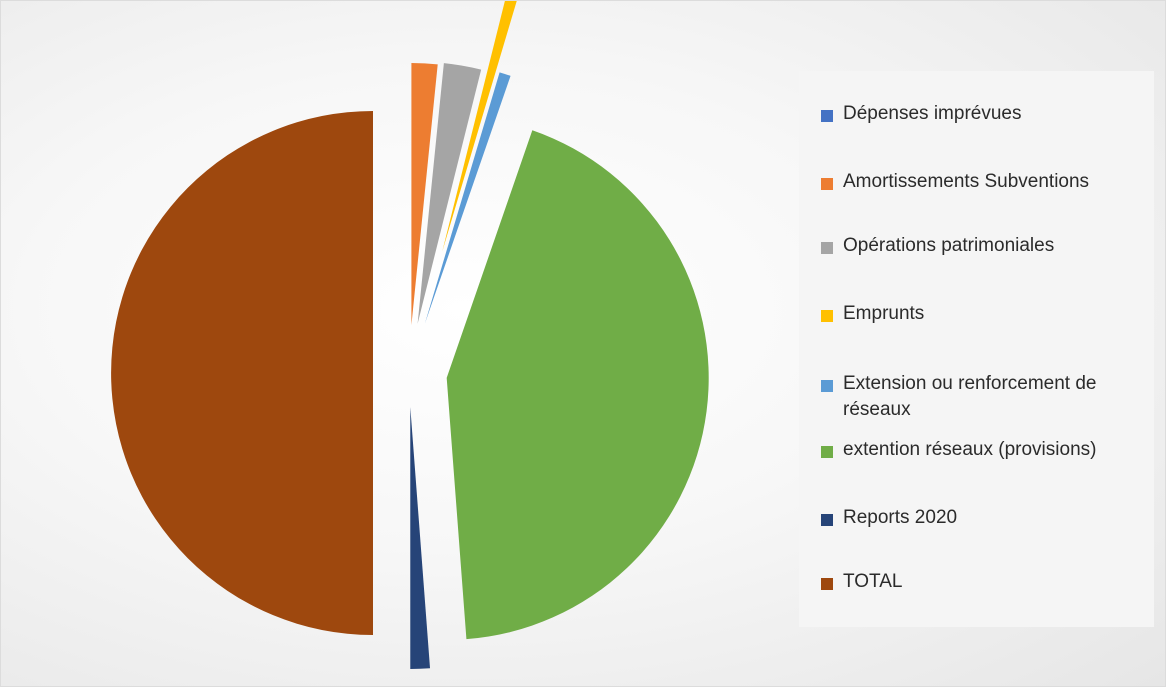 The image size is (1166, 688). What do you see at coordinates (420, 537) in the screenshot?
I see `pie-slice-reports-2020` at bounding box center [420, 537].